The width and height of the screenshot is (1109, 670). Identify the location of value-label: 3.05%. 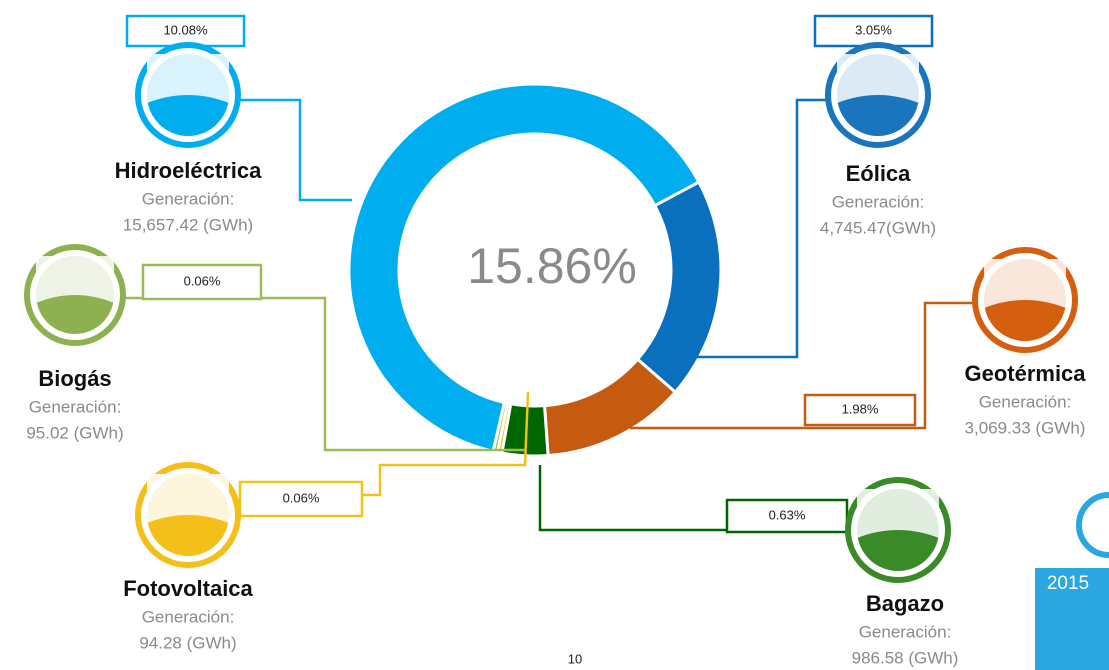
(873, 29).